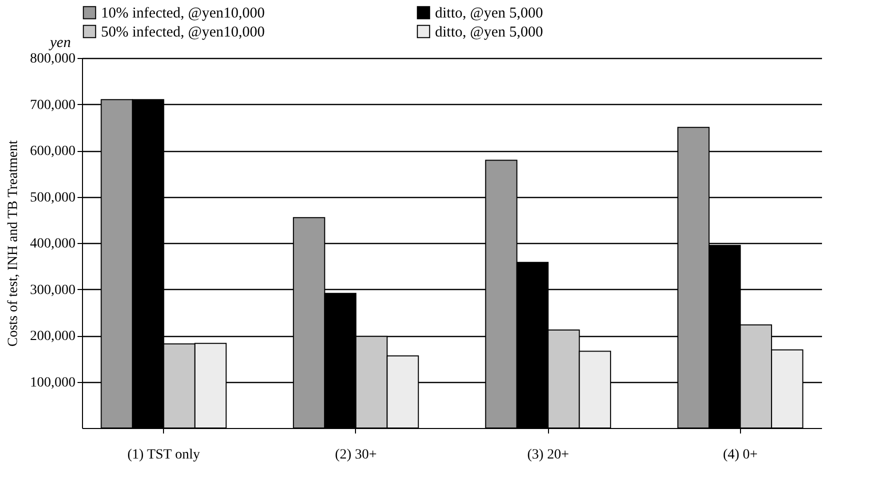 This screenshot has width=872, height=484. What do you see at coordinates (356, 455) in the screenshot?
I see `x-tick-label: (2) 30+` at bounding box center [356, 455].